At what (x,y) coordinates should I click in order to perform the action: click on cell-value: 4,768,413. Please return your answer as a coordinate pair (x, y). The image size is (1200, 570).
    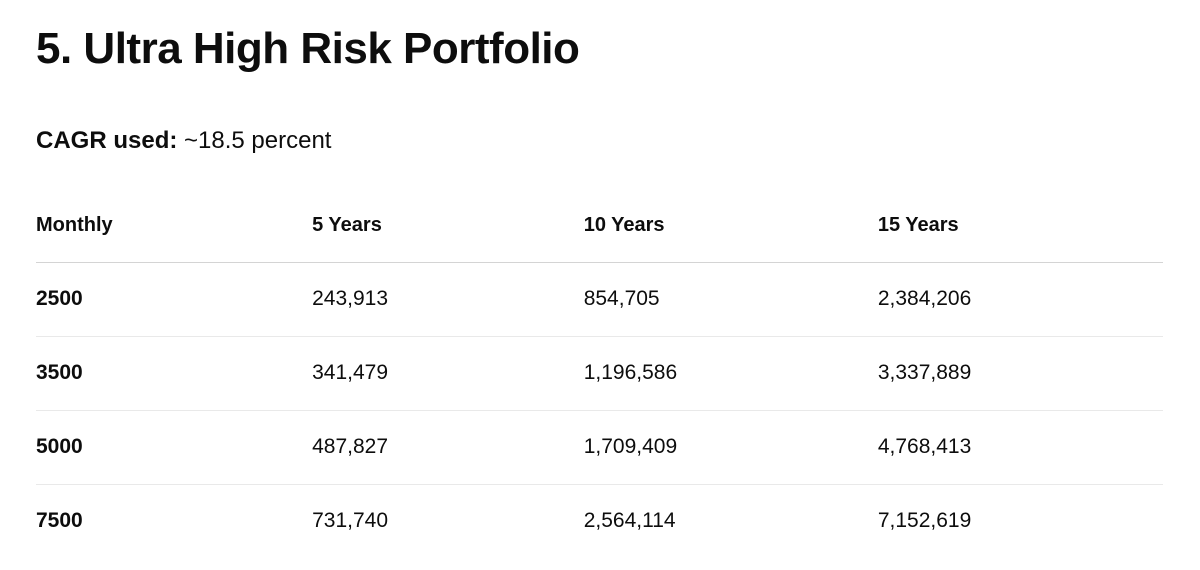
    Looking at the image, I should click on (1020, 447).